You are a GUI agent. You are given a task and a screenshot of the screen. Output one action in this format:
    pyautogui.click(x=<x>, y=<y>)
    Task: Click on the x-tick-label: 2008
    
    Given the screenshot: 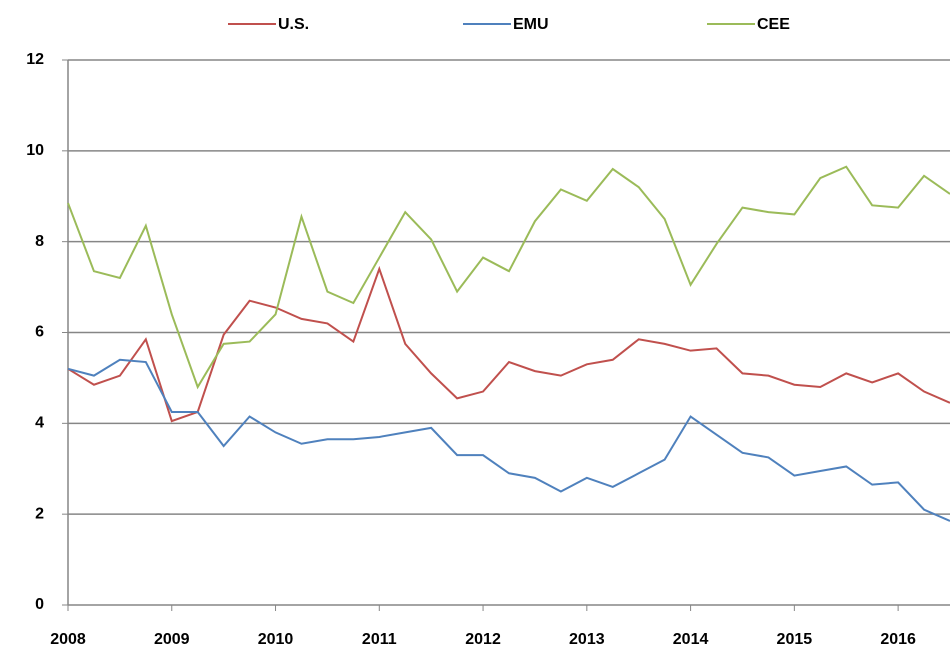 What is the action you would take?
    pyautogui.click(x=68, y=639)
    